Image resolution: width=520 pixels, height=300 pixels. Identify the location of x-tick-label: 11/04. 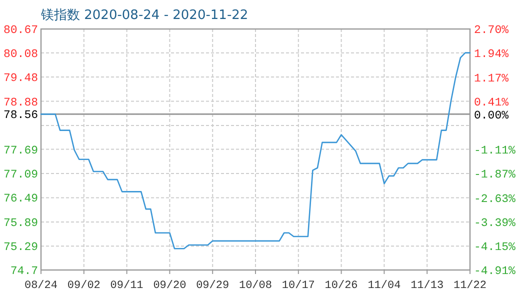
(385, 286).